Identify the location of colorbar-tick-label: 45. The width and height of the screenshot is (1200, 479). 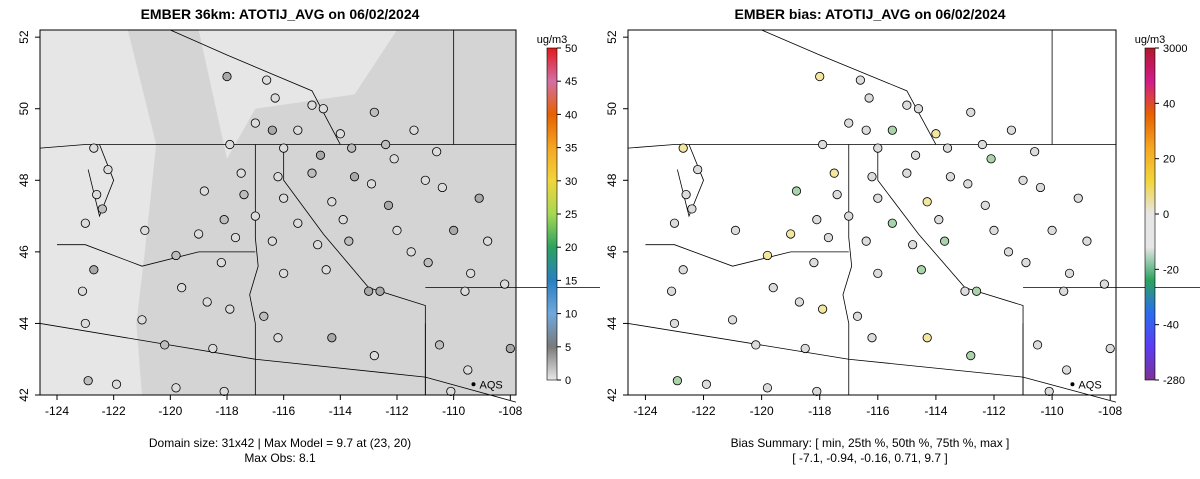
(571, 82).